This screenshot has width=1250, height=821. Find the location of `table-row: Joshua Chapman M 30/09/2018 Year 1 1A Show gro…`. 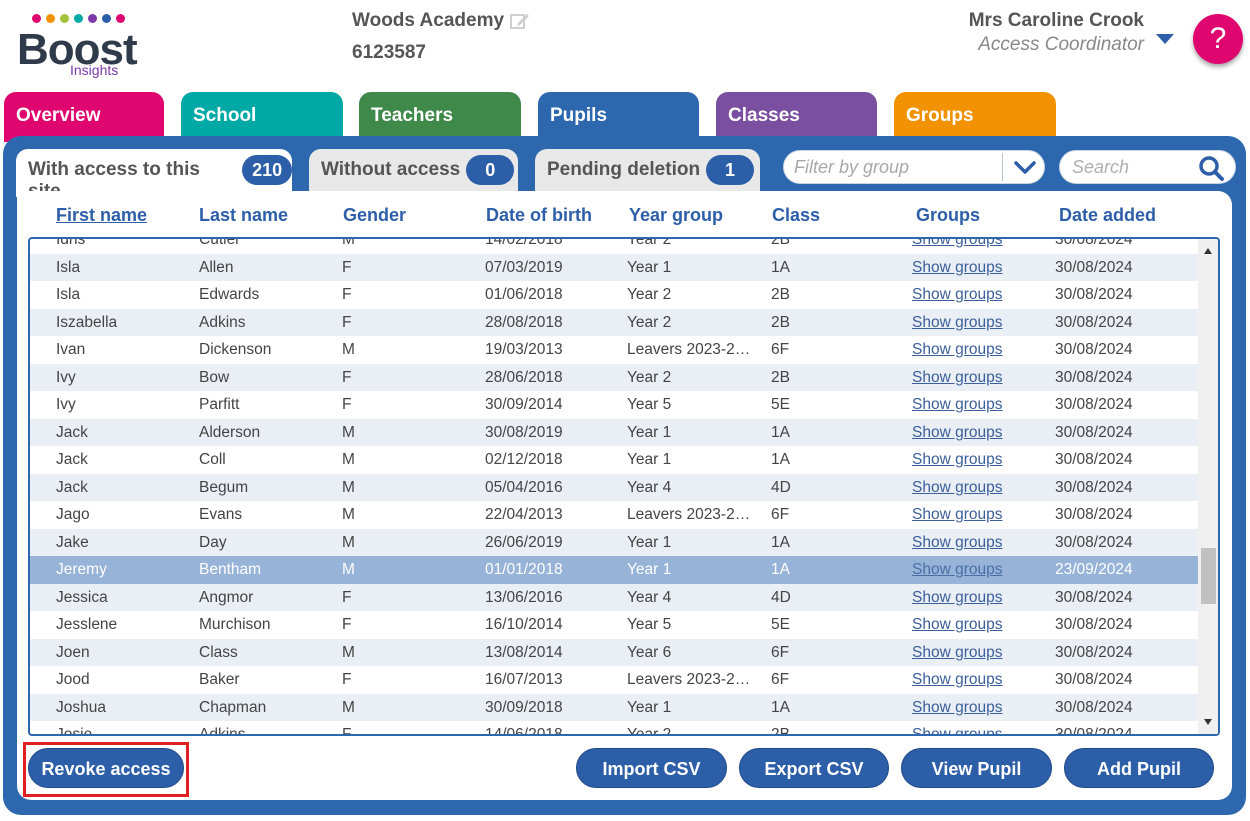

table-row: Joshua Chapman M 30/09/2018 Year 1 1A Show gro… is located at coordinates (614, 707).